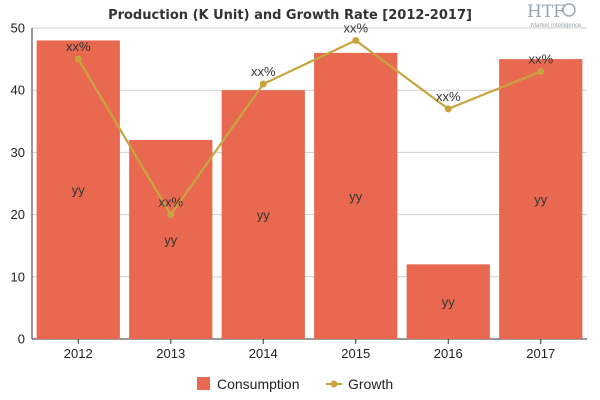  What do you see at coordinates (21, 339) in the screenshot?
I see `y-tick-label: 0` at bounding box center [21, 339].